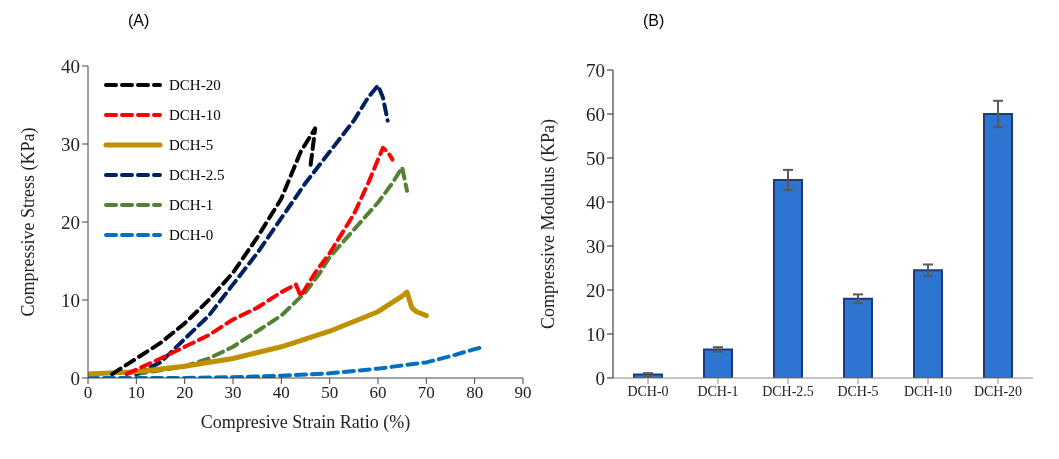 Image resolution: width=1059 pixels, height=459 pixels. I want to click on x-tick-label: DCH-10, so click(928, 391).